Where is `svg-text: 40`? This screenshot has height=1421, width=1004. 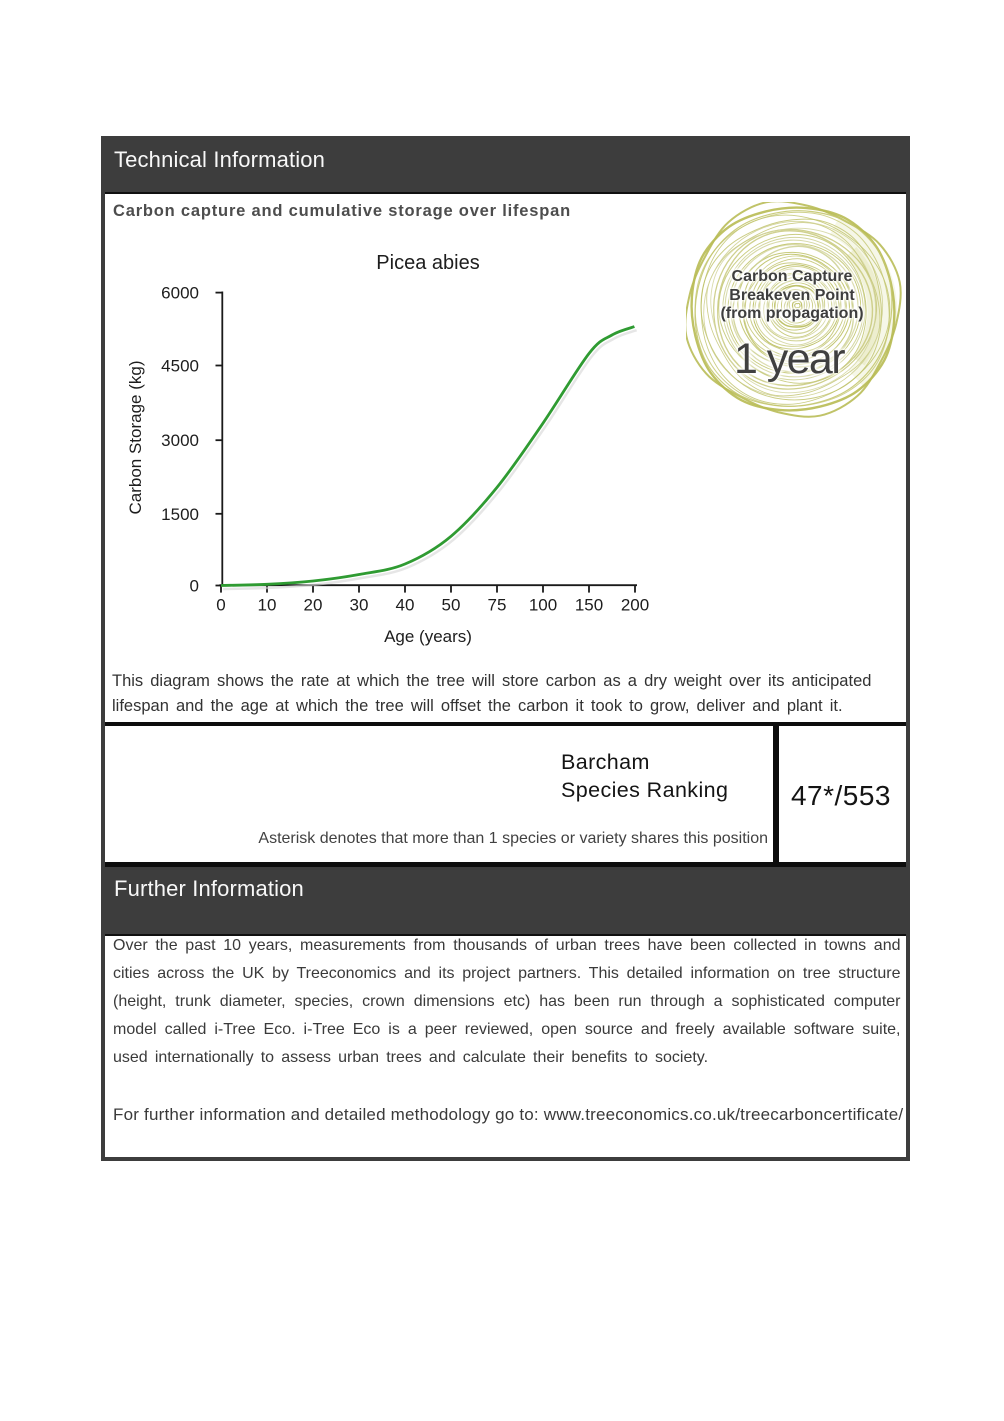
svg-text: 40 is located at coordinates (405, 605).